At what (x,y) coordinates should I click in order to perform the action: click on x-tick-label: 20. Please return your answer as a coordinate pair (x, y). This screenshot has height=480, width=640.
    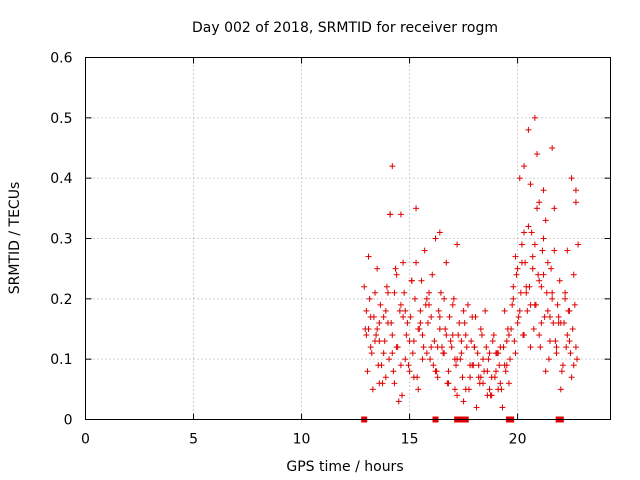
    Looking at the image, I should click on (518, 440).